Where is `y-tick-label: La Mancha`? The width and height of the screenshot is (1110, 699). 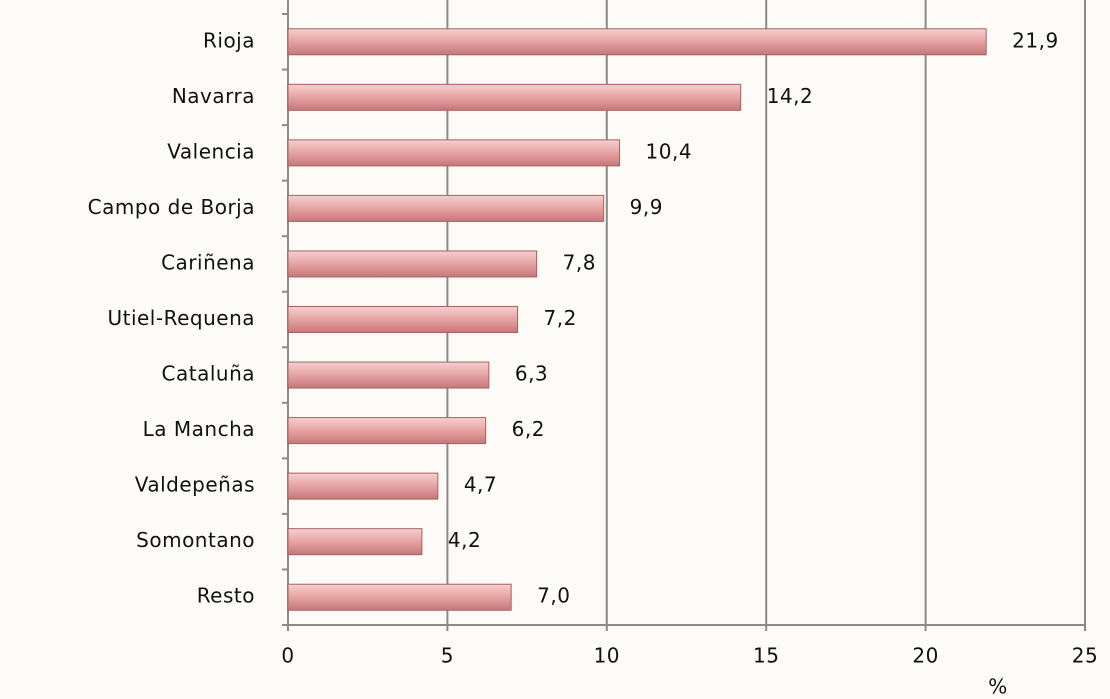
y-tick-label: La Mancha is located at coordinates (199, 429).